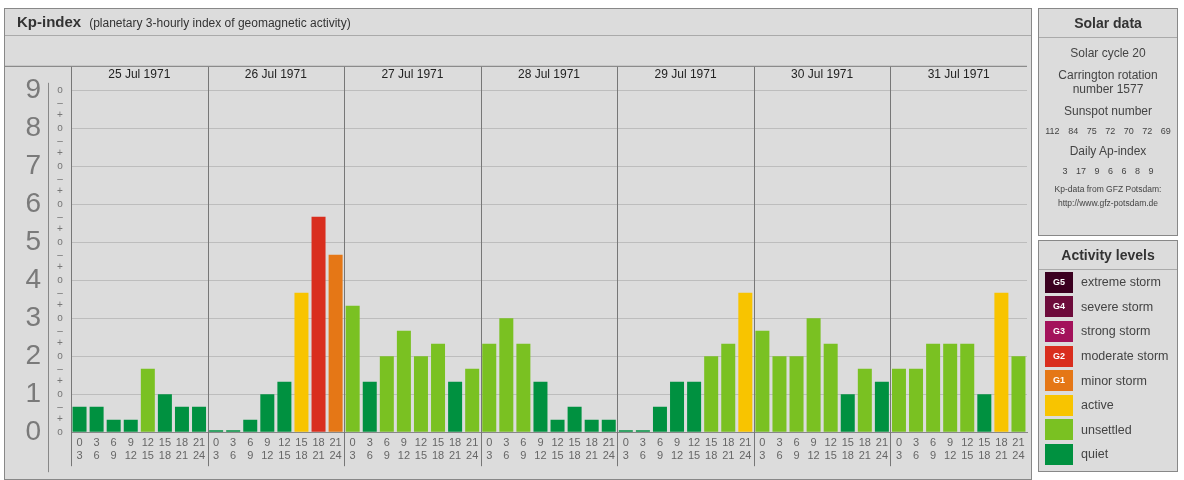  What do you see at coordinates (1095, 454) in the screenshot?
I see `legend-label: quiet` at bounding box center [1095, 454].